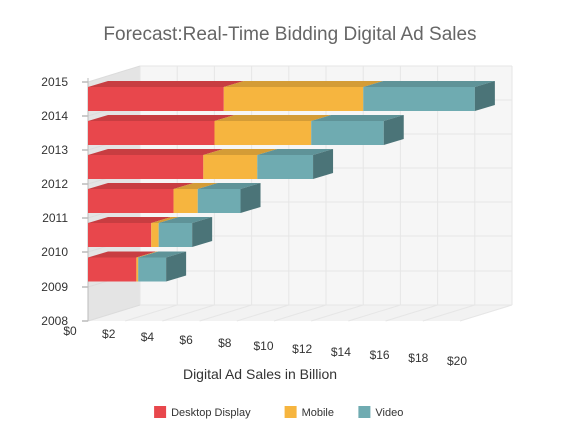  What do you see at coordinates (285, 167) in the screenshot?
I see `bar-2012-video` at bounding box center [285, 167].